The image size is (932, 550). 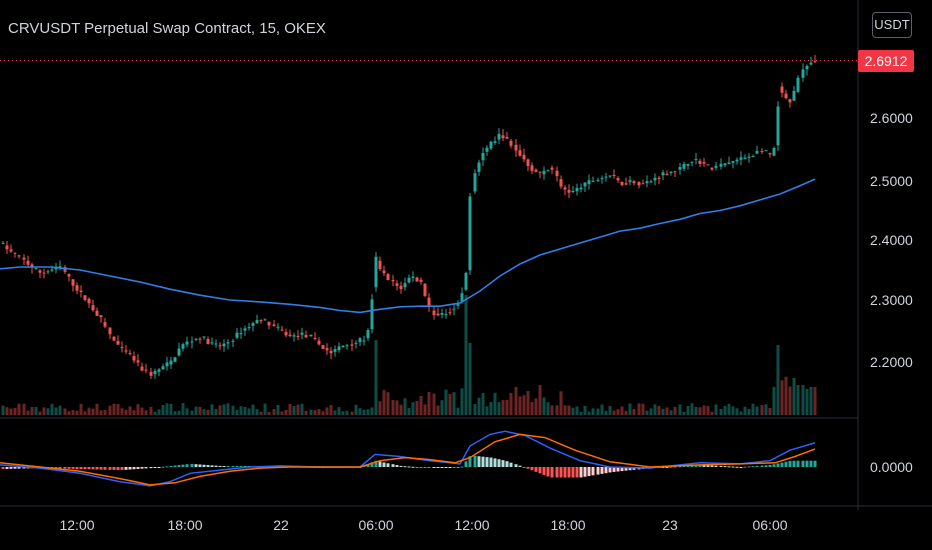 I want to click on macd-line, so click(x=408, y=458).